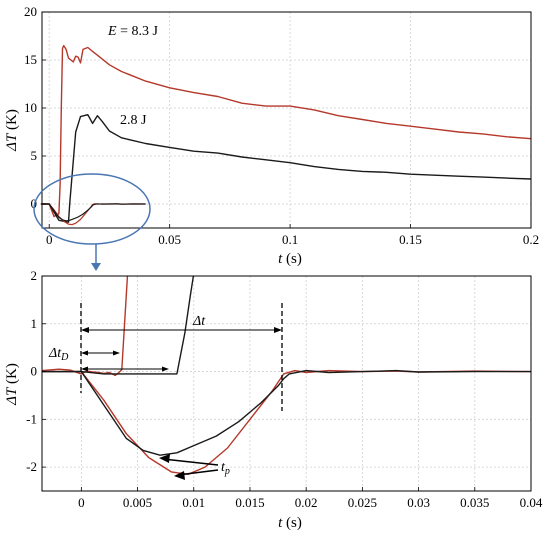 Image resolution: width=550 pixels, height=537 pixels. What do you see at coordinates (30, 59) in the screenshot?
I see `y-tick-label: 15` at bounding box center [30, 59].